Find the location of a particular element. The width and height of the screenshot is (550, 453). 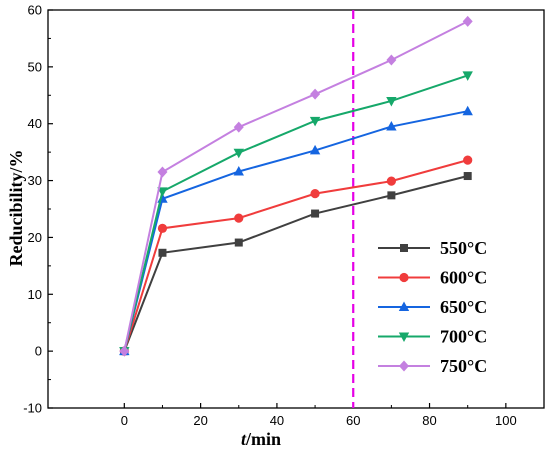

x-tick-label: 80 is located at coordinates (429, 420).